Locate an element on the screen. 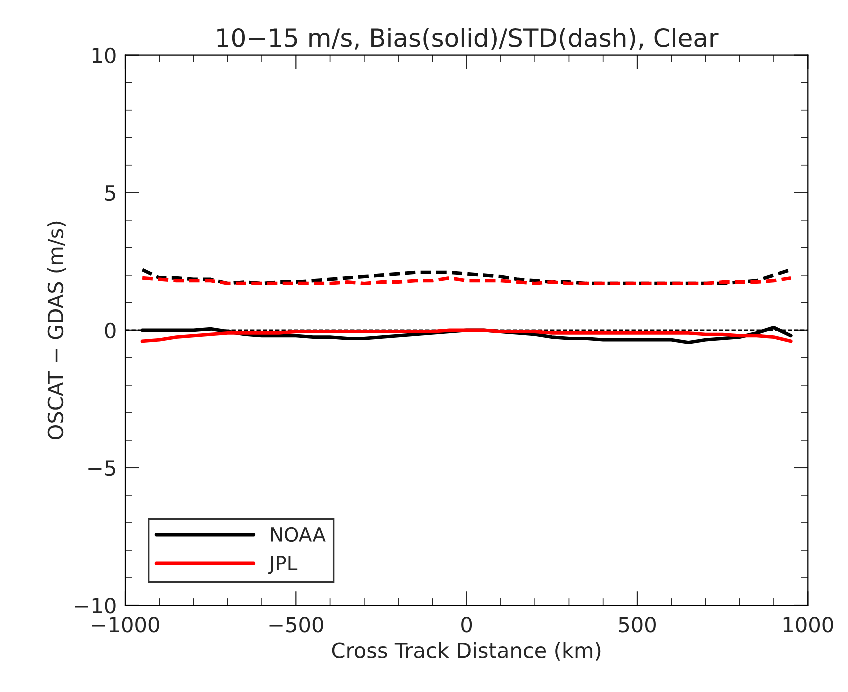 The height and width of the screenshot is (692, 848). y-tick-label: 0 is located at coordinates (110, 330).